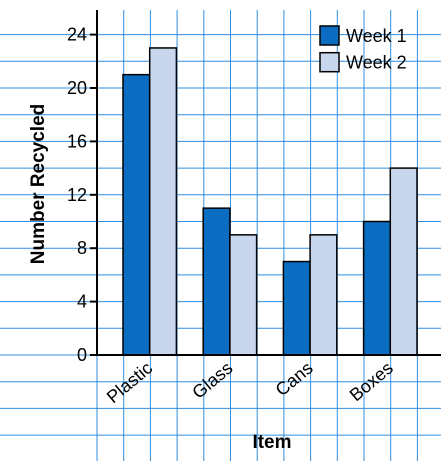 This screenshot has height=461, width=441. What do you see at coordinates (77, 88) in the screenshot?
I see `y-tick-label: 20` at bounding box center [77, 88].